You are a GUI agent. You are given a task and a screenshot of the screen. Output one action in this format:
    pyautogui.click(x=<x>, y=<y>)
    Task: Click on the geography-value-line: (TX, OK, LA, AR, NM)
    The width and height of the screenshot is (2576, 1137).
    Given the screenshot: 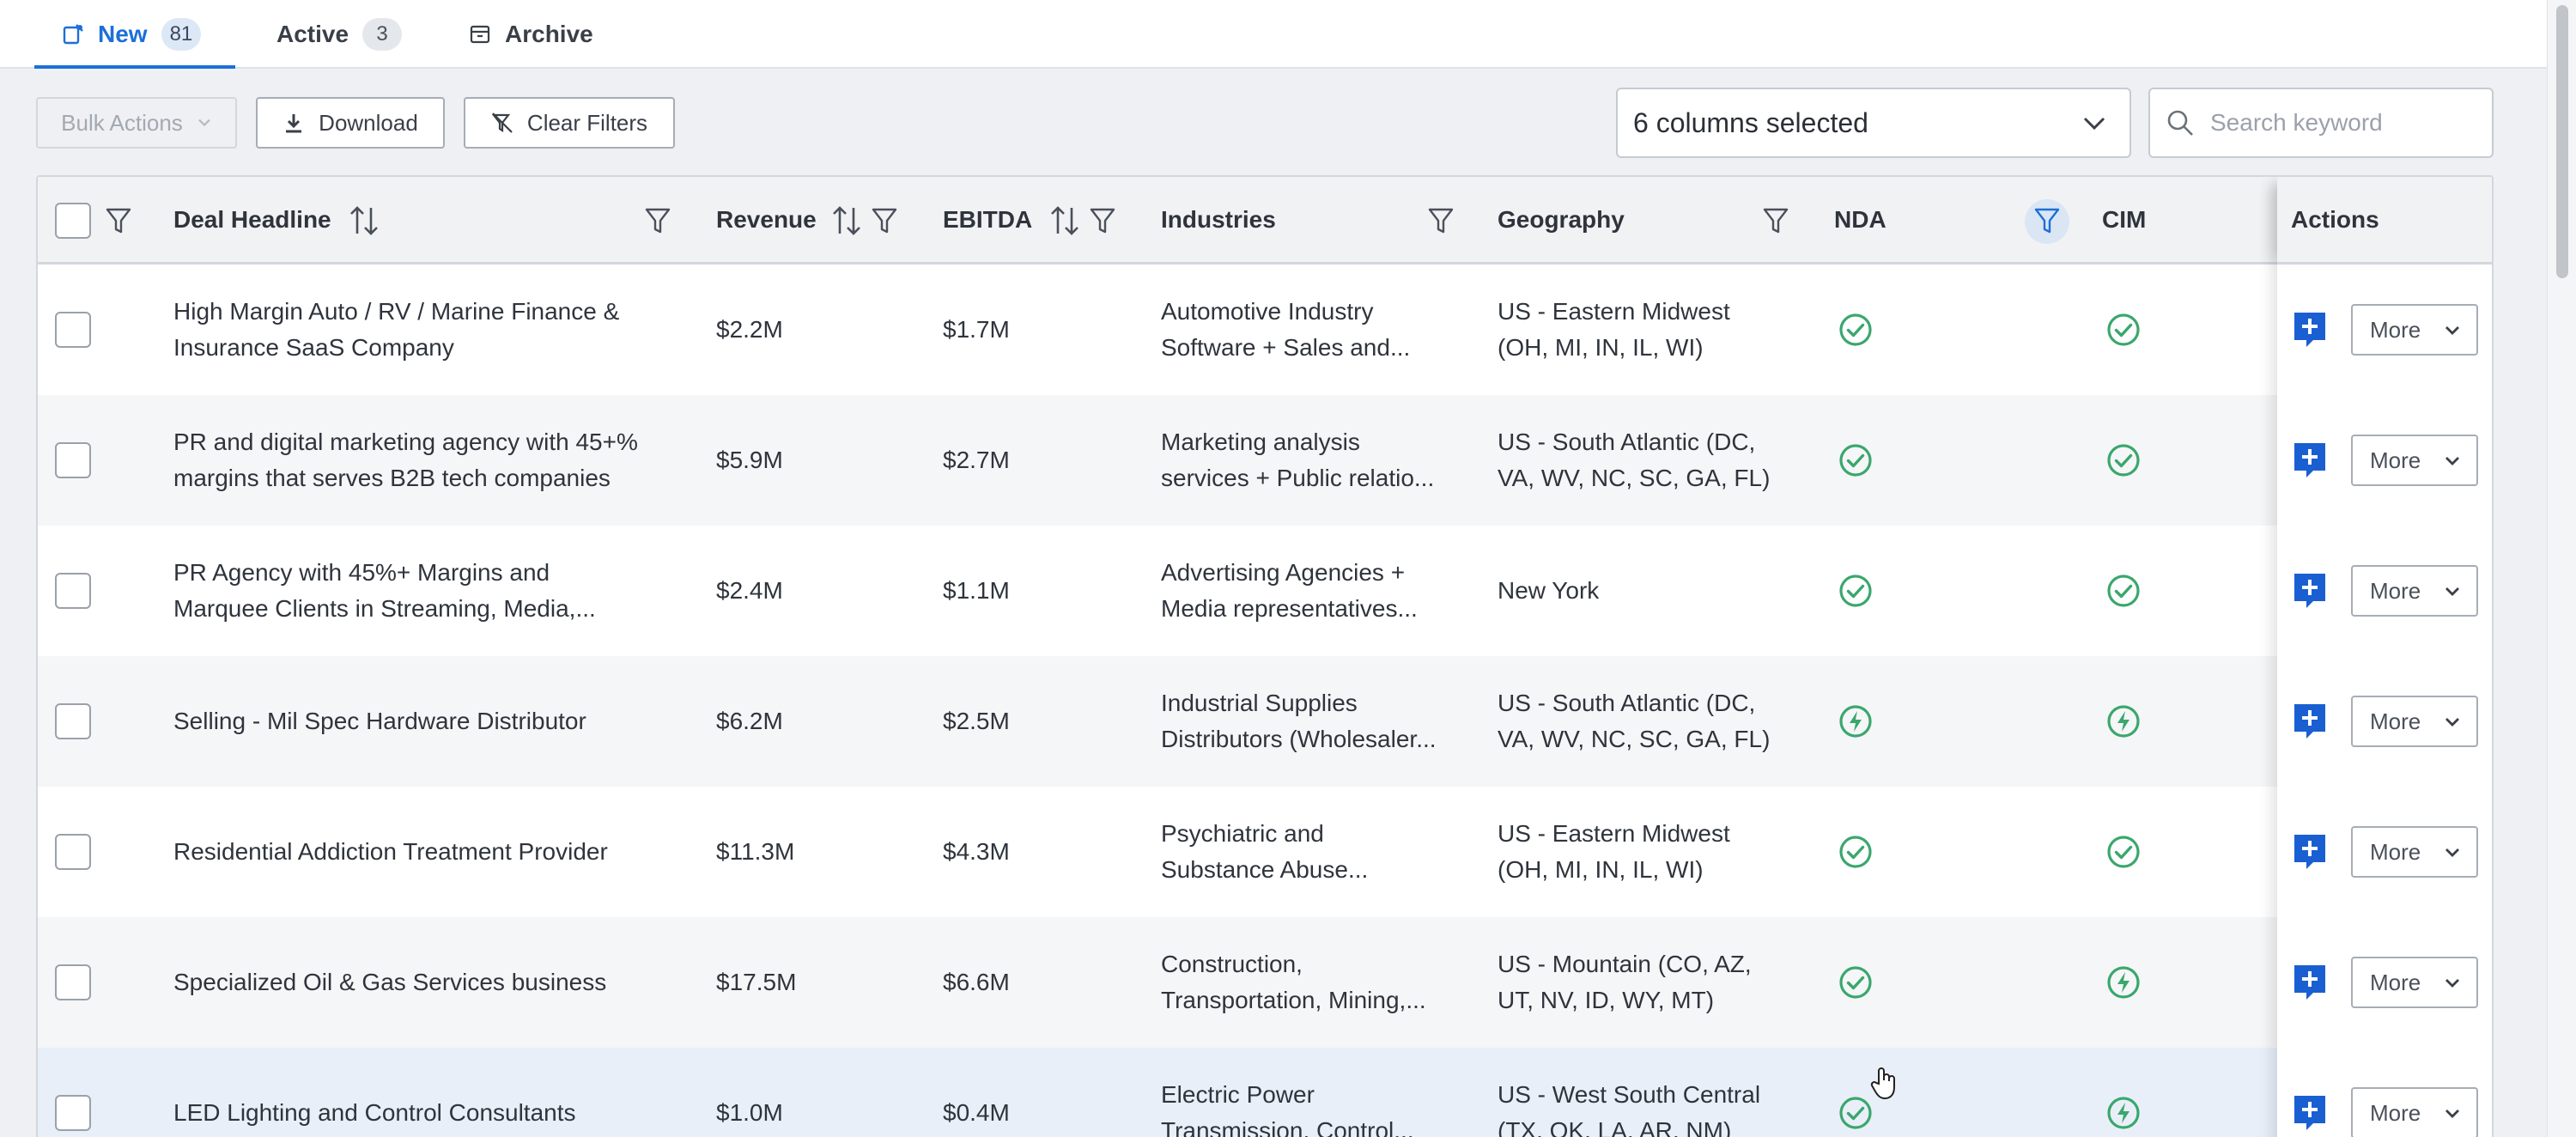 What is the action you would take?
    pyautogui.click(x=1615, y=1127)
    